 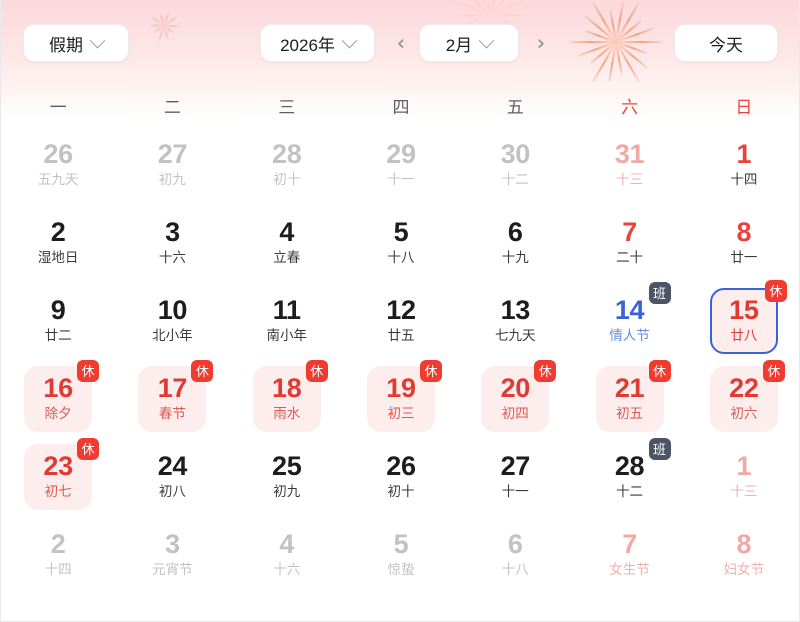 I want to click on day-cell: 17 春节 休, so click(x=172, y=399).